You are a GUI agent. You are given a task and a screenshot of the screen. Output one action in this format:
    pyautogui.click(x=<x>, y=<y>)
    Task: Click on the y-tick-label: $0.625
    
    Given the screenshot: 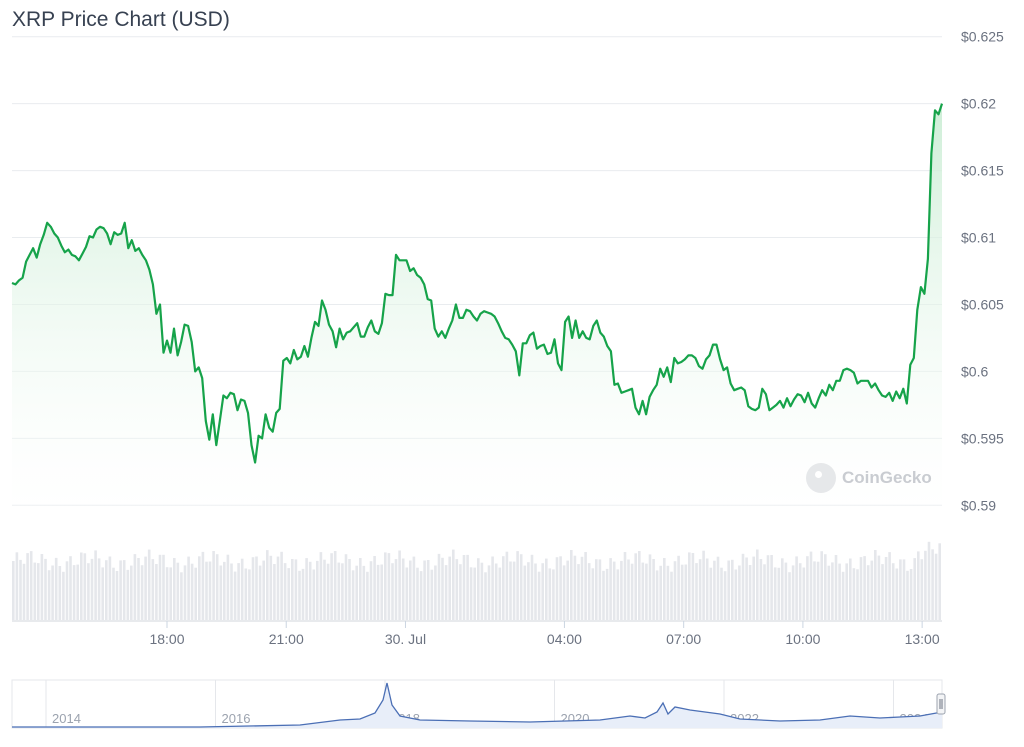 What is the action you would take?
    pyautogui.click(x=982, y=37)
    